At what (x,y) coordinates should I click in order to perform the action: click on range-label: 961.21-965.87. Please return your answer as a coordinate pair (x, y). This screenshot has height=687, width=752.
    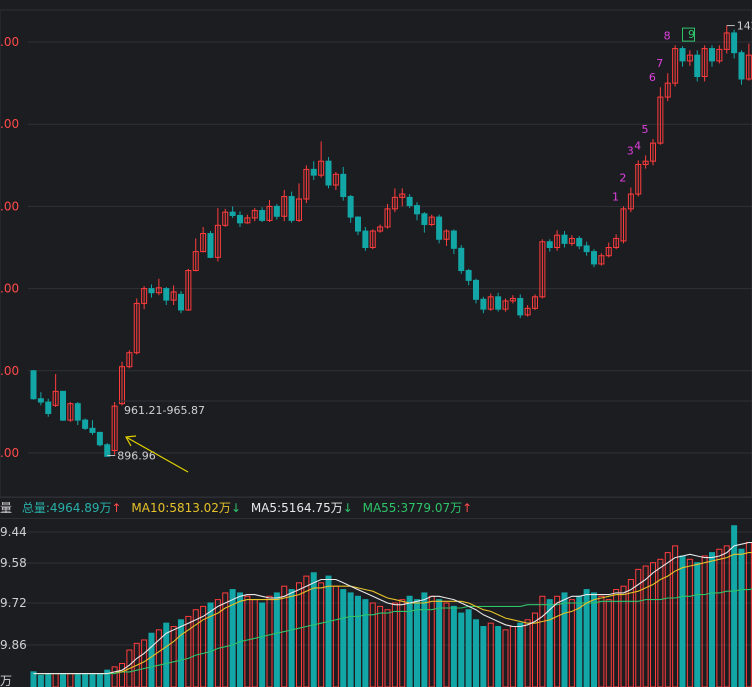
    Looking at the image, I should click on (164, 410).